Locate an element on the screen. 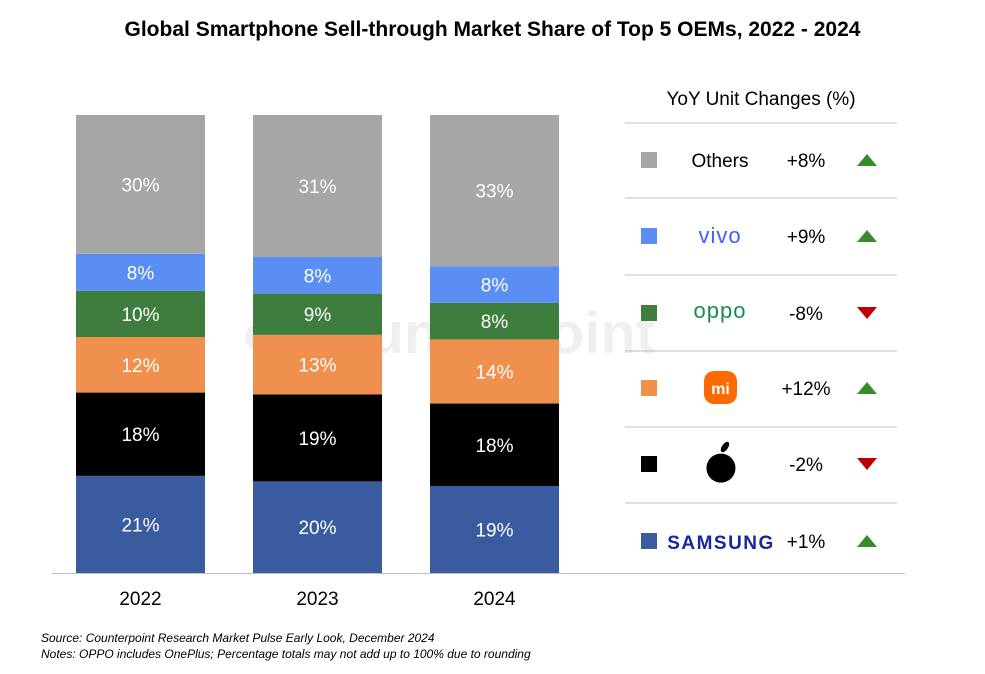  data-label: 9% is located at coordinates (318, 315).